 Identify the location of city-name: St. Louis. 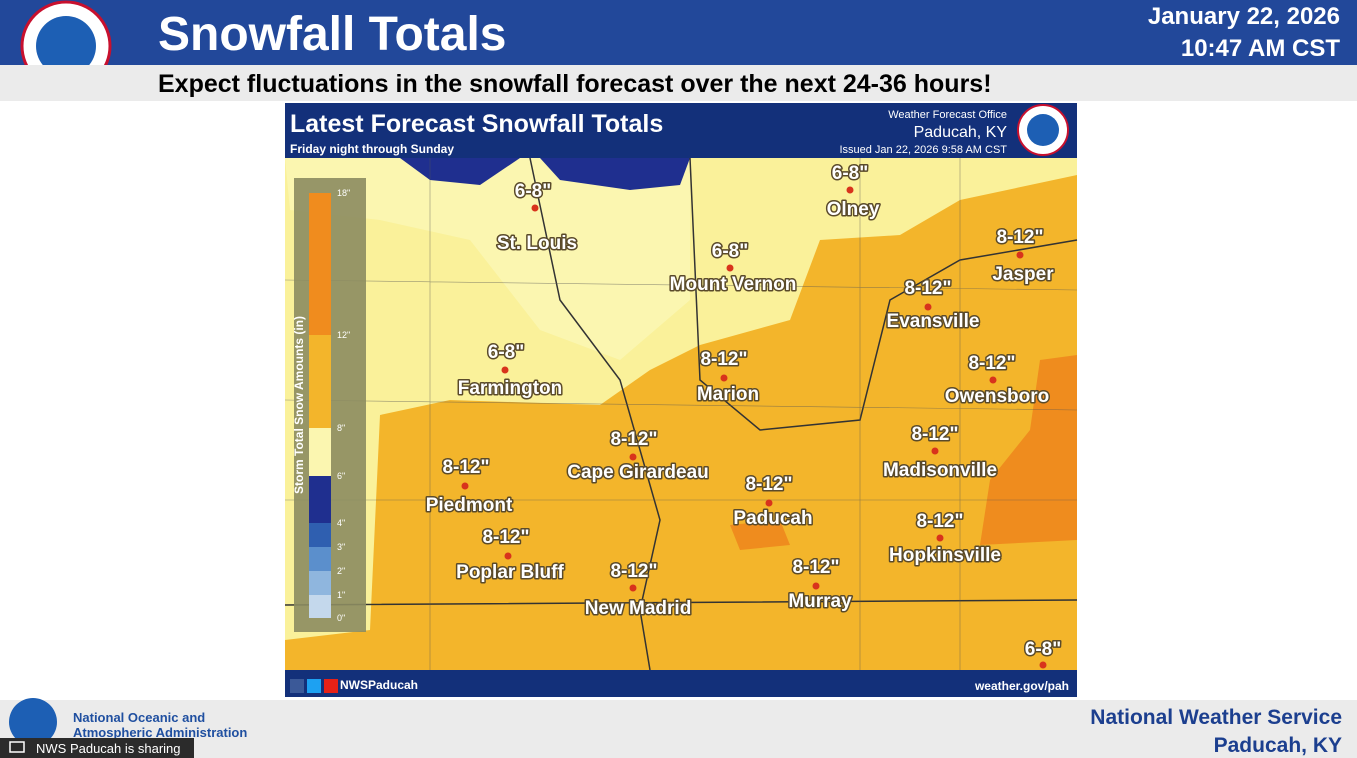
(537, 243).